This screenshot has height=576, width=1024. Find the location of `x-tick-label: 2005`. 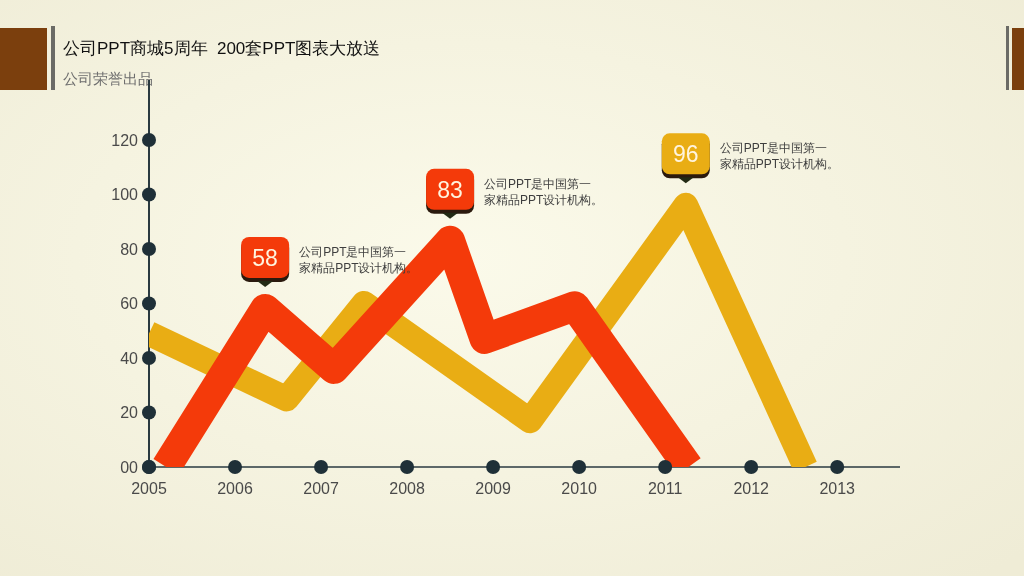

x-tick-label: 2005 is located at coordinates (149, 488).